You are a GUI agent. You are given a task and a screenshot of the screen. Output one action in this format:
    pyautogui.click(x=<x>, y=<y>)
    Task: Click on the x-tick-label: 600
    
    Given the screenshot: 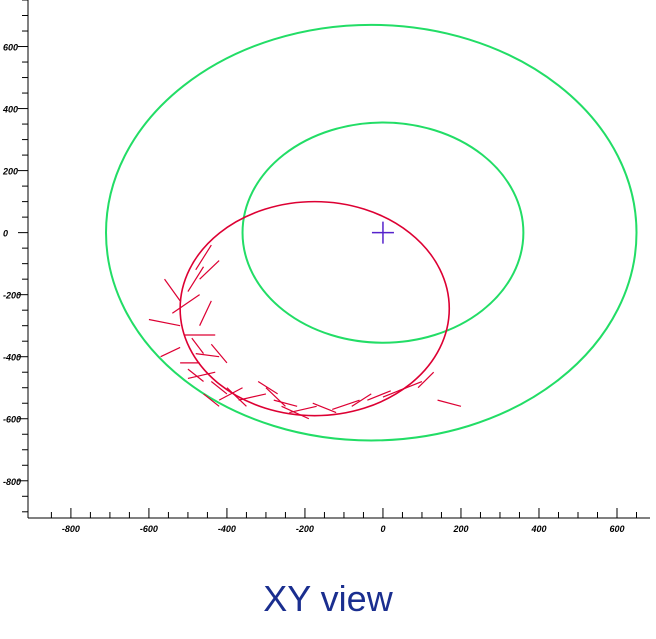 What is the action you would take?
    pyautogui.click(x=616, y=529)
    